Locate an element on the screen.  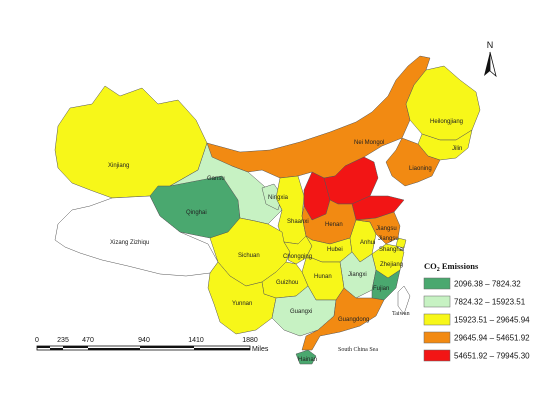
region-hainan is located at coordinates (306, 357).